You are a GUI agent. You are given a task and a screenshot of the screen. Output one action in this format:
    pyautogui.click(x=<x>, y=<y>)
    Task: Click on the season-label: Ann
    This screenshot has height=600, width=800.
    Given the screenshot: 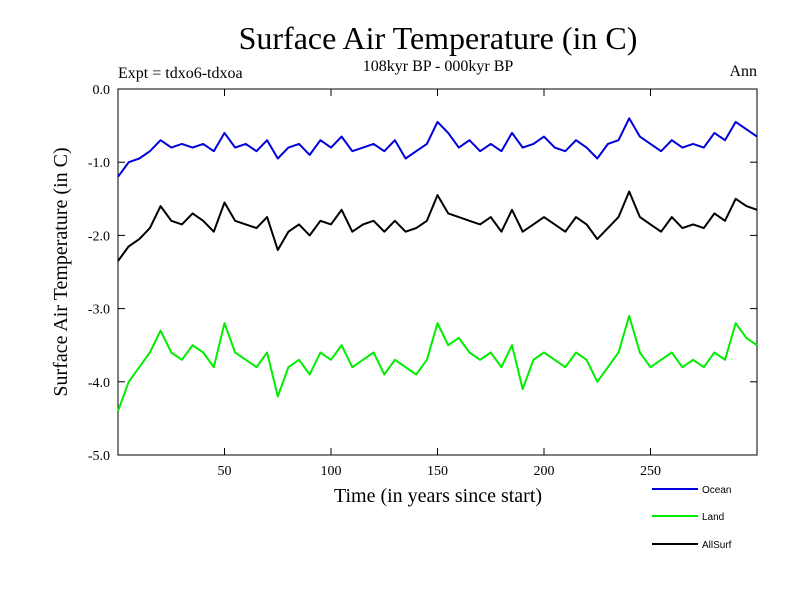 What is the action you would take?
    pyautogui.click(x=743, y=71)
    